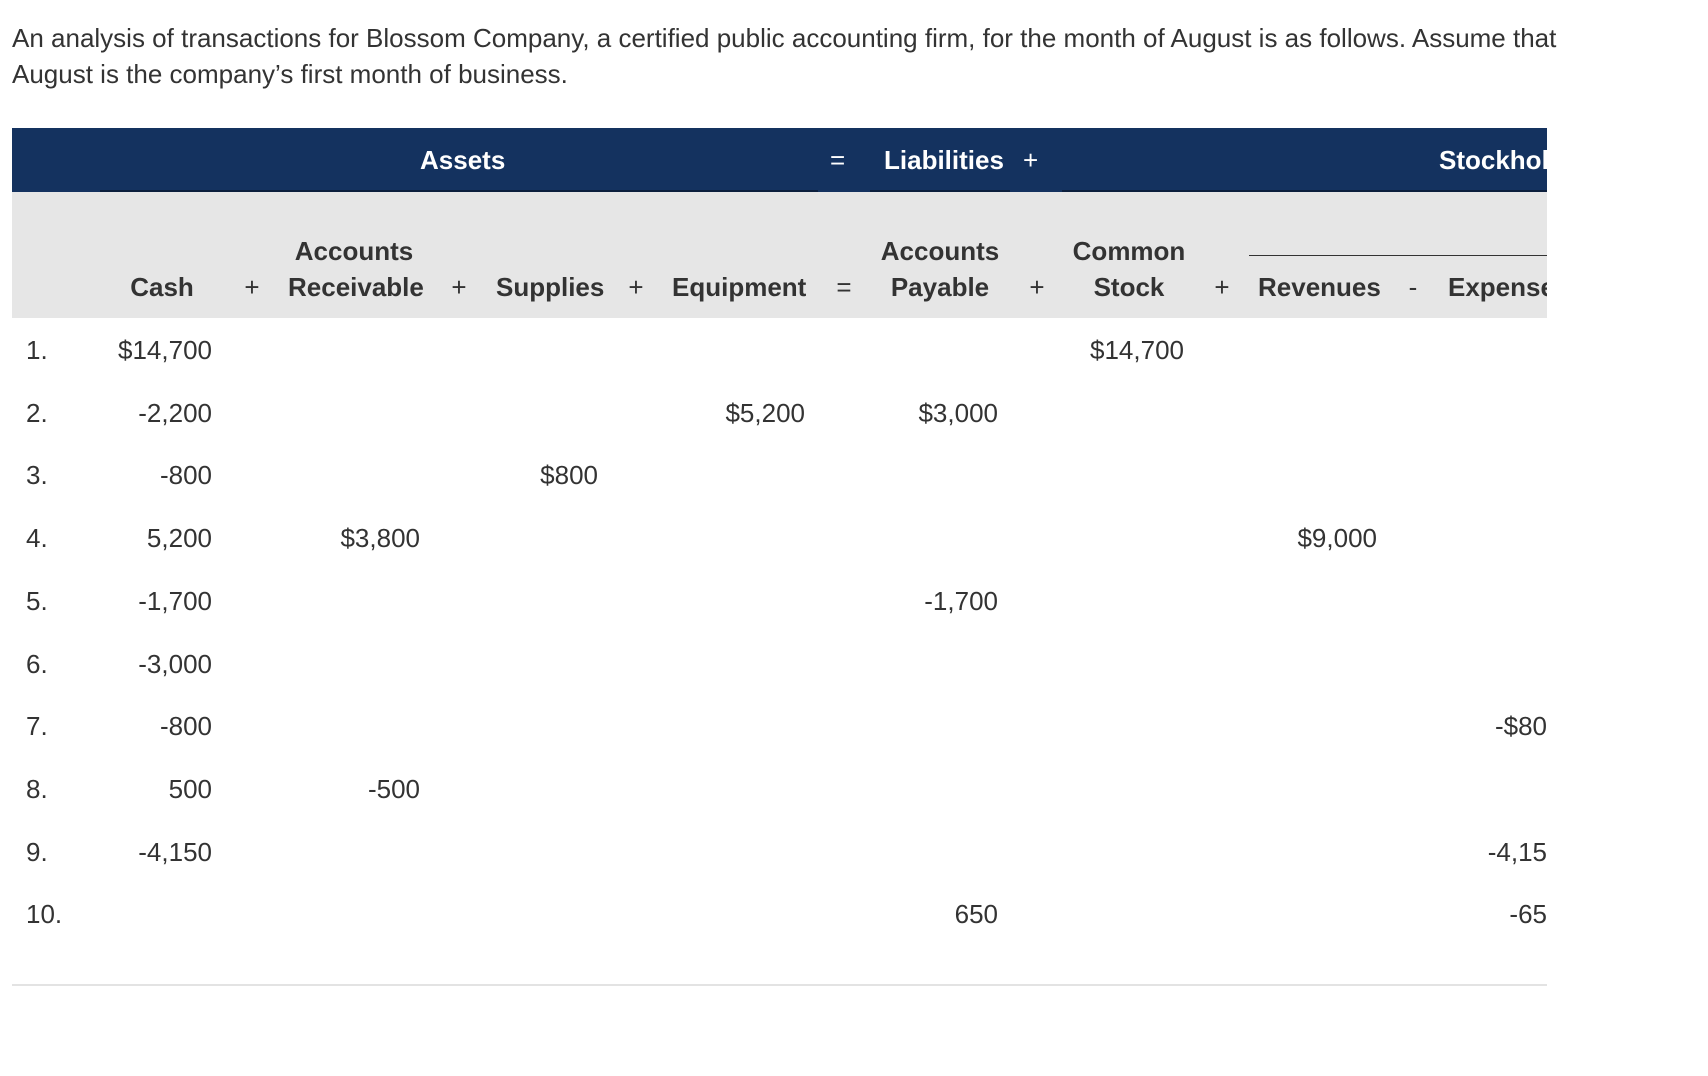 This screenshot has width=1708, height=1076. Describe the element at coordinates (190, 789) in the screenshot. I see `cell-cash: 500` at that location.